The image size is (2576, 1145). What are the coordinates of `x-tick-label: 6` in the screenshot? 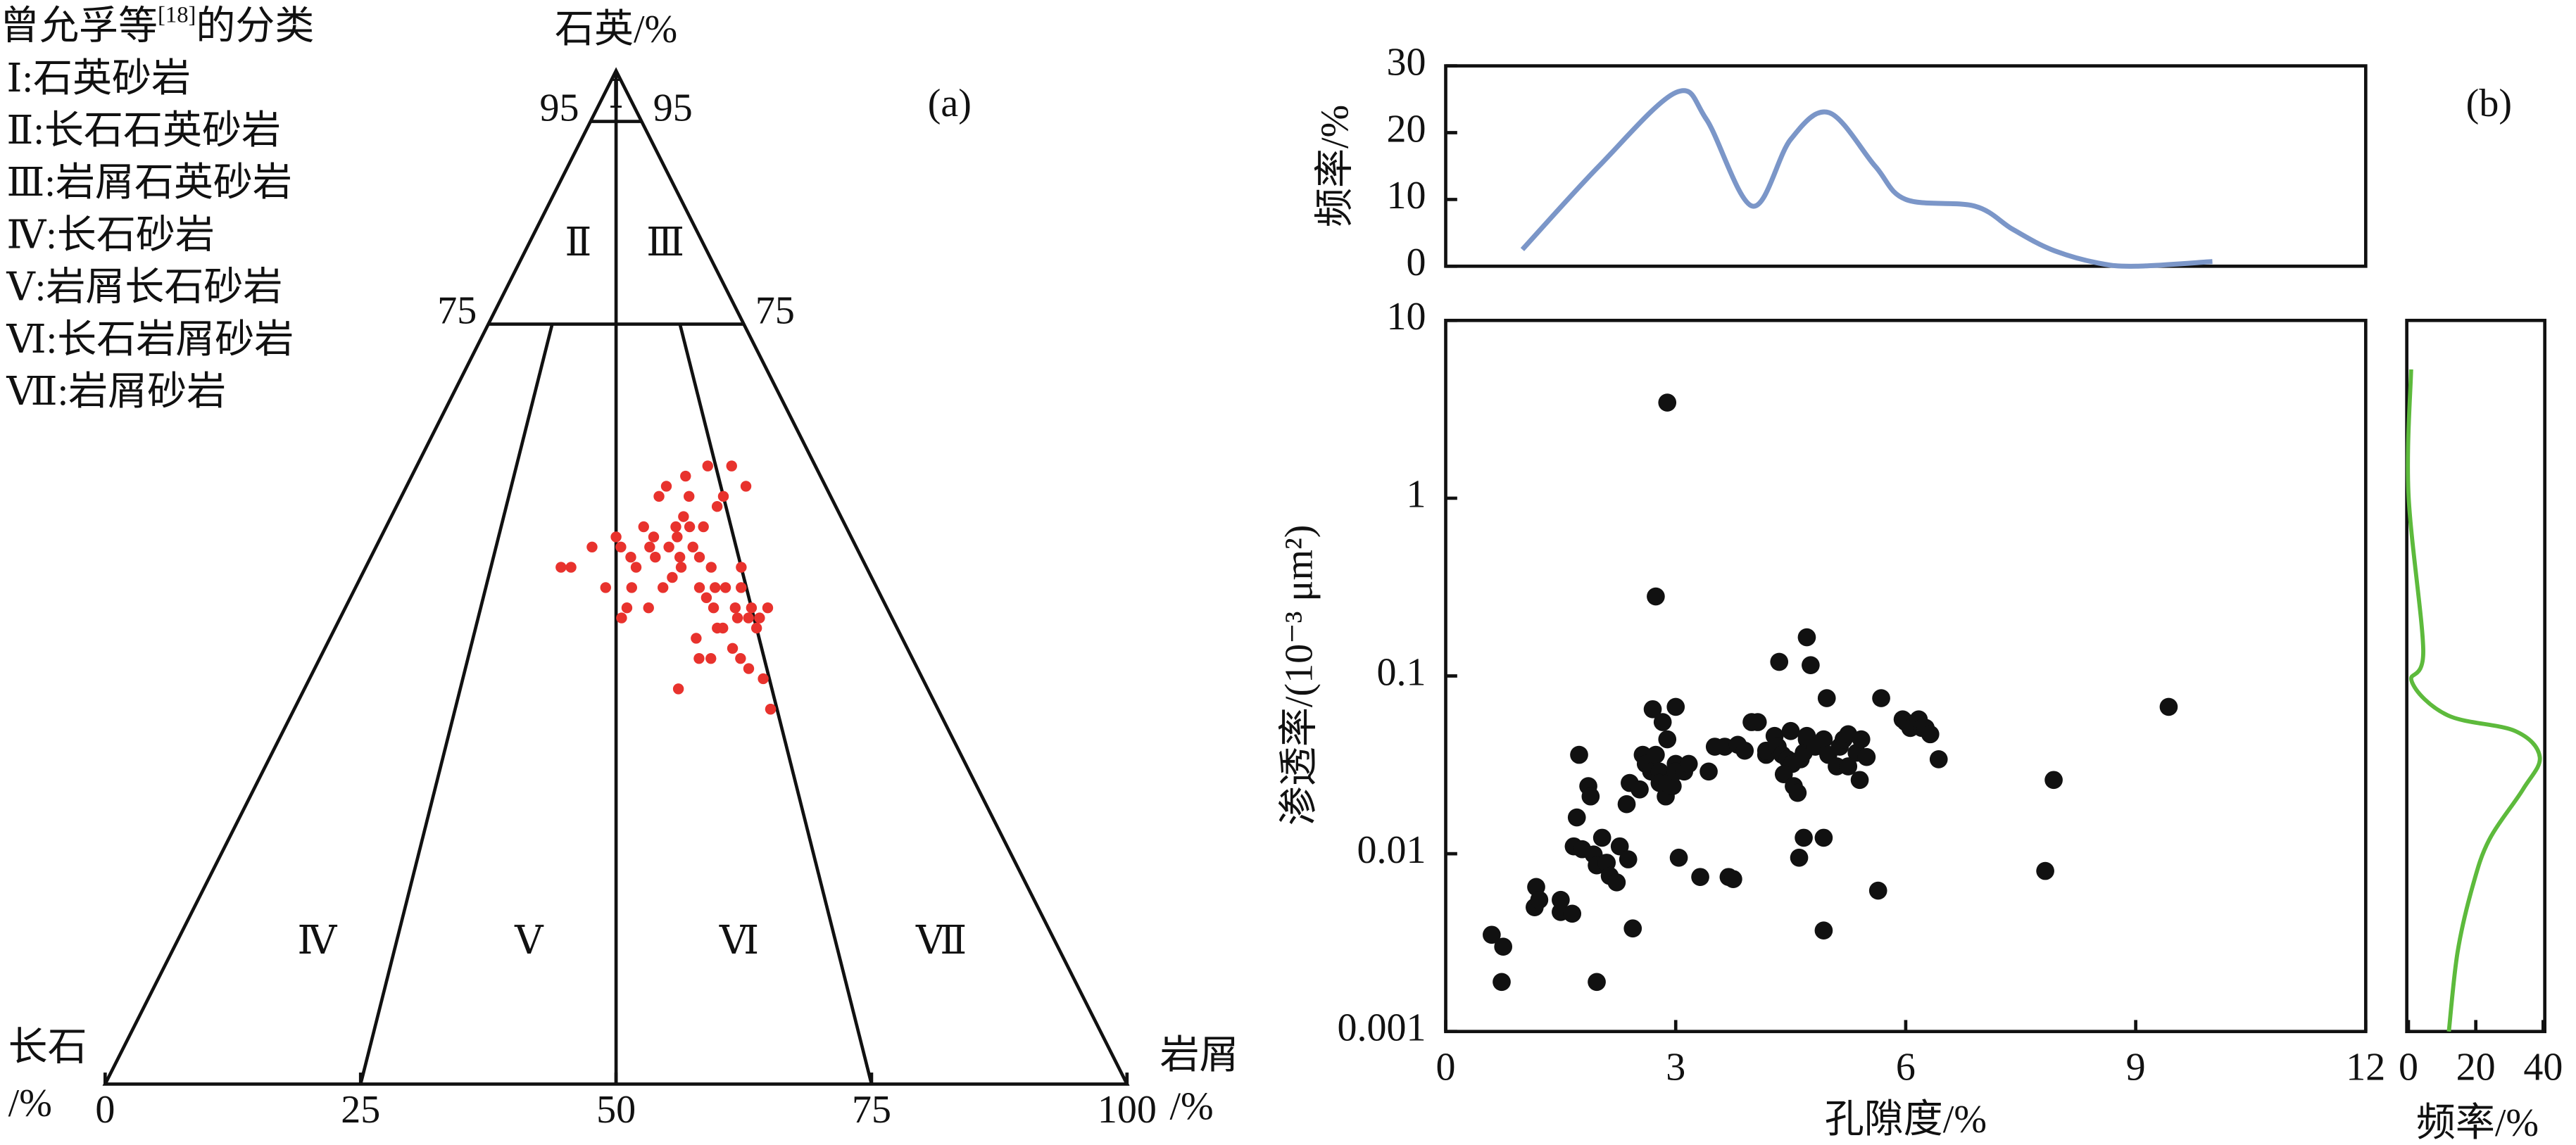 It's located at (1906, 1067).